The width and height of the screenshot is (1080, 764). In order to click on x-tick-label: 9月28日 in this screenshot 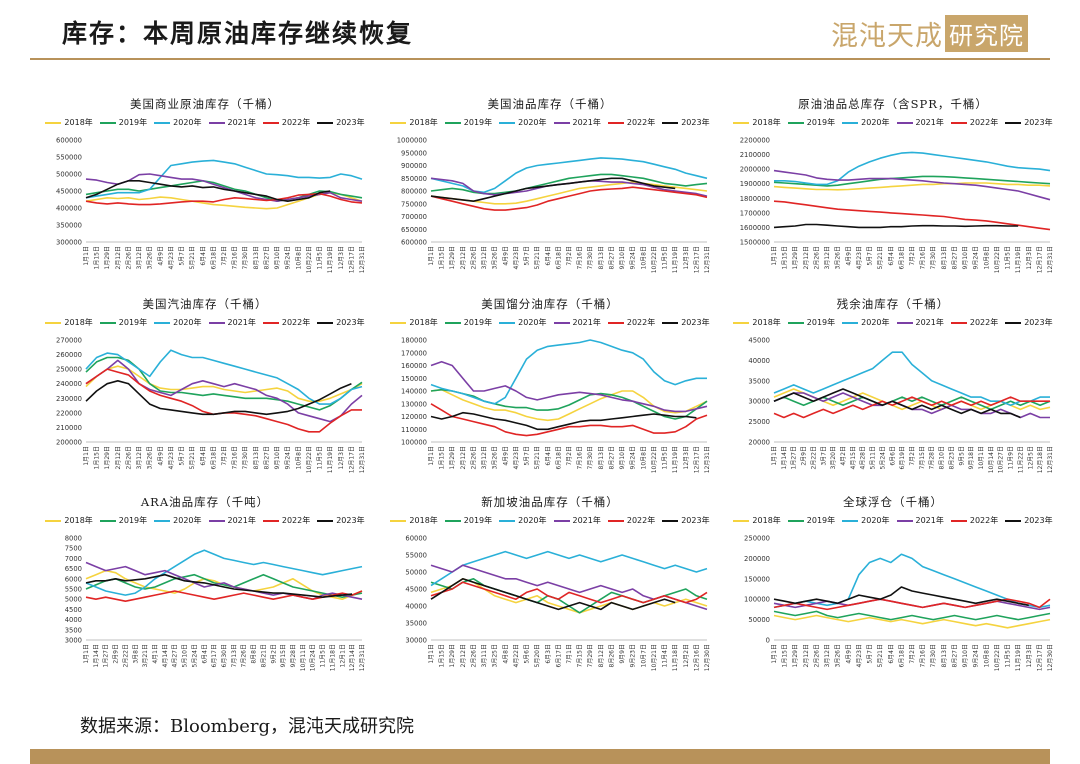, I will do `click(293, 655)`.